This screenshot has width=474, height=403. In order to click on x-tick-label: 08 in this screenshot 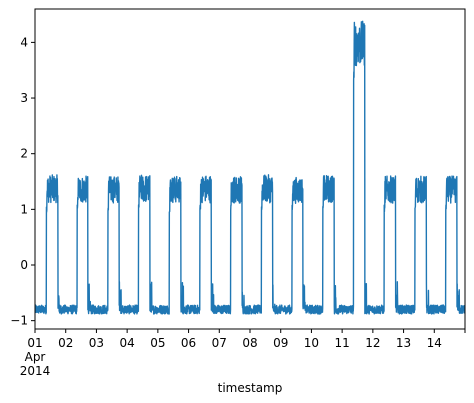, I will do `click(249, 343)`.